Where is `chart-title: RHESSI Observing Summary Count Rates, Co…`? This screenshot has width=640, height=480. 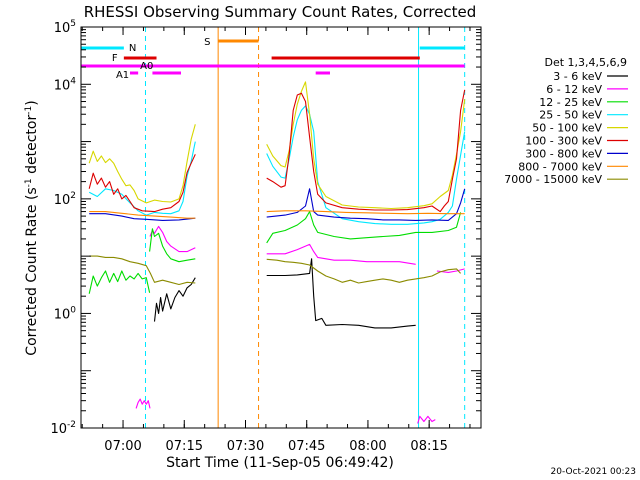
chart-title: RHESSI Observing Summary Count Rates, Co… is located at coordinates (280, 12).